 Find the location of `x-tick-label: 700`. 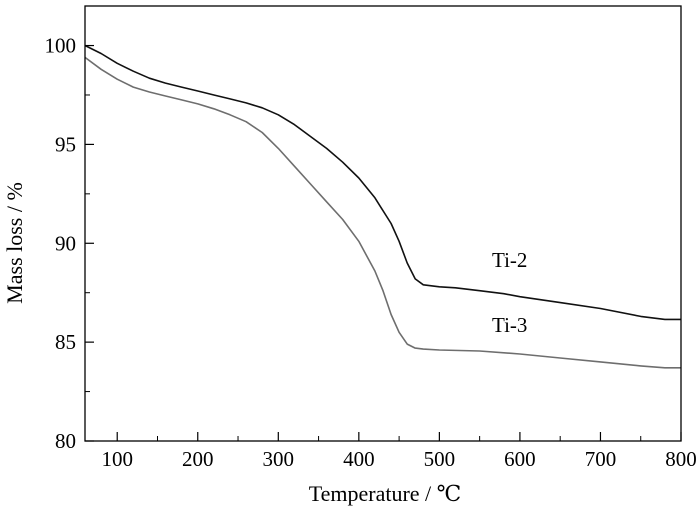

x-tick-label: 700 is located at coordinates (601, 459).